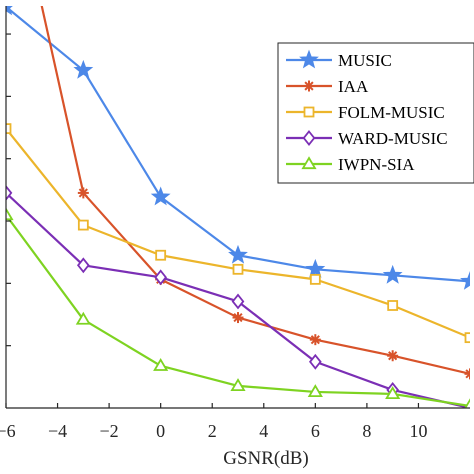 Image resolution: width=474 pixels, height=474 pixels. Describe the element at coordinates (212, 431) in the screenshot. I see `x-tick-label: 2` at that location.